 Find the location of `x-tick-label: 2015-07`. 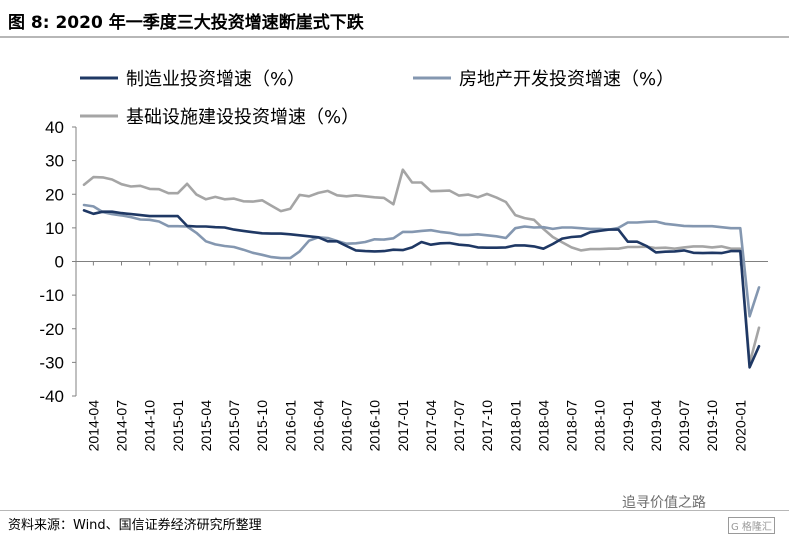

x-tick-label: 2015-07 is located at coordinates (234, 426).